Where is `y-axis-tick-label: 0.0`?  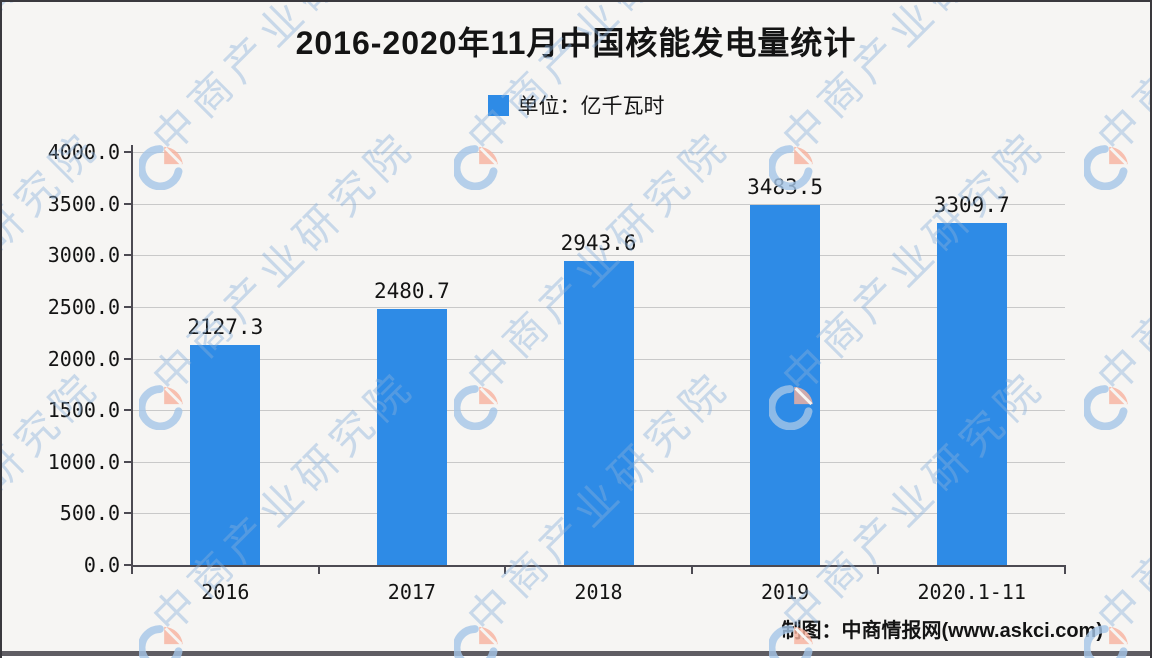
y-axis-tick-label: 0.0 is located at coordinates (101, 565).